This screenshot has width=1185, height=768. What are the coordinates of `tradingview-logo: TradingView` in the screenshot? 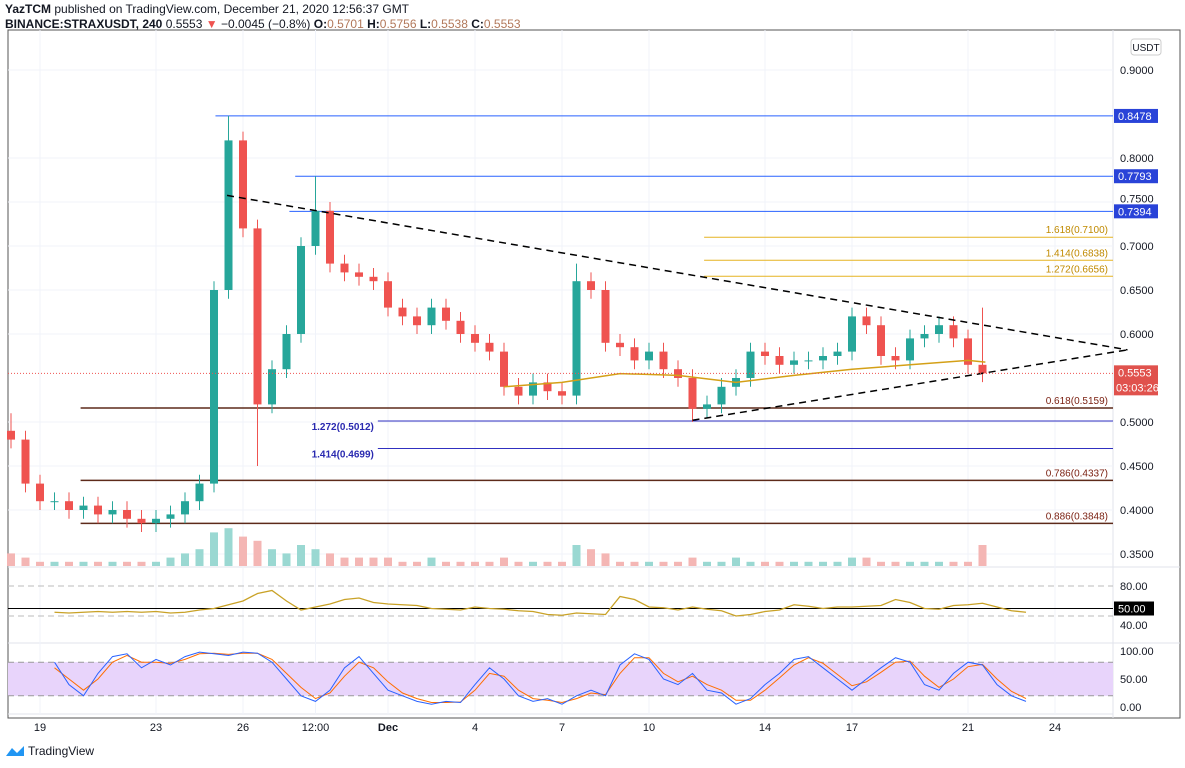 It's located at (49, 751).